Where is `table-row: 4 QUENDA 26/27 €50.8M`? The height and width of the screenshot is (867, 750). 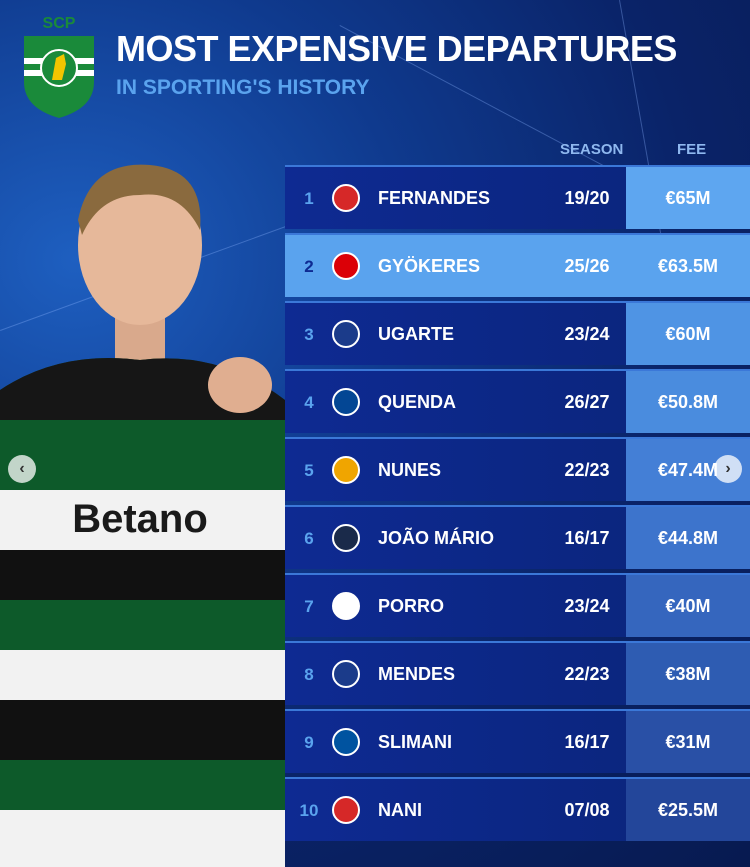
table-row: 4 QUENDA 26/27 €50.8M is located at coordinates (517, 401).